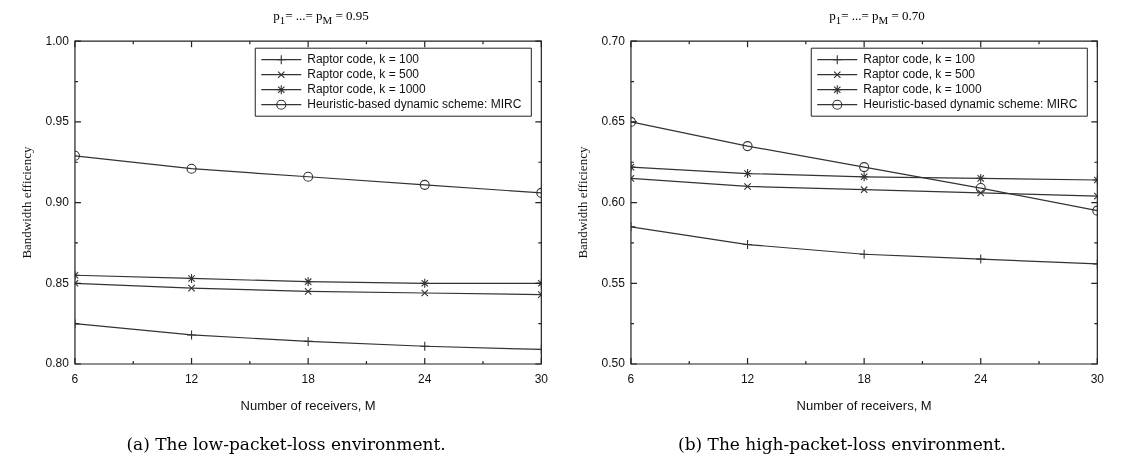 This screenshot has height=476, width=1128. I want to click on y-tick-label: 0.60, so click(613, 201).